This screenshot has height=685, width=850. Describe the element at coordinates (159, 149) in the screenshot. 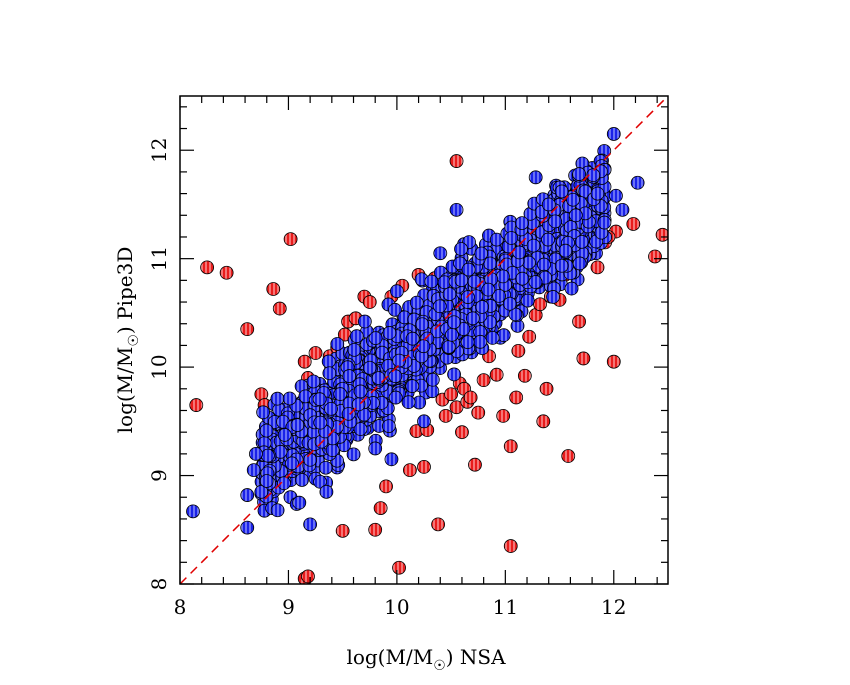

I see `y-tick-label: 12` at that location.